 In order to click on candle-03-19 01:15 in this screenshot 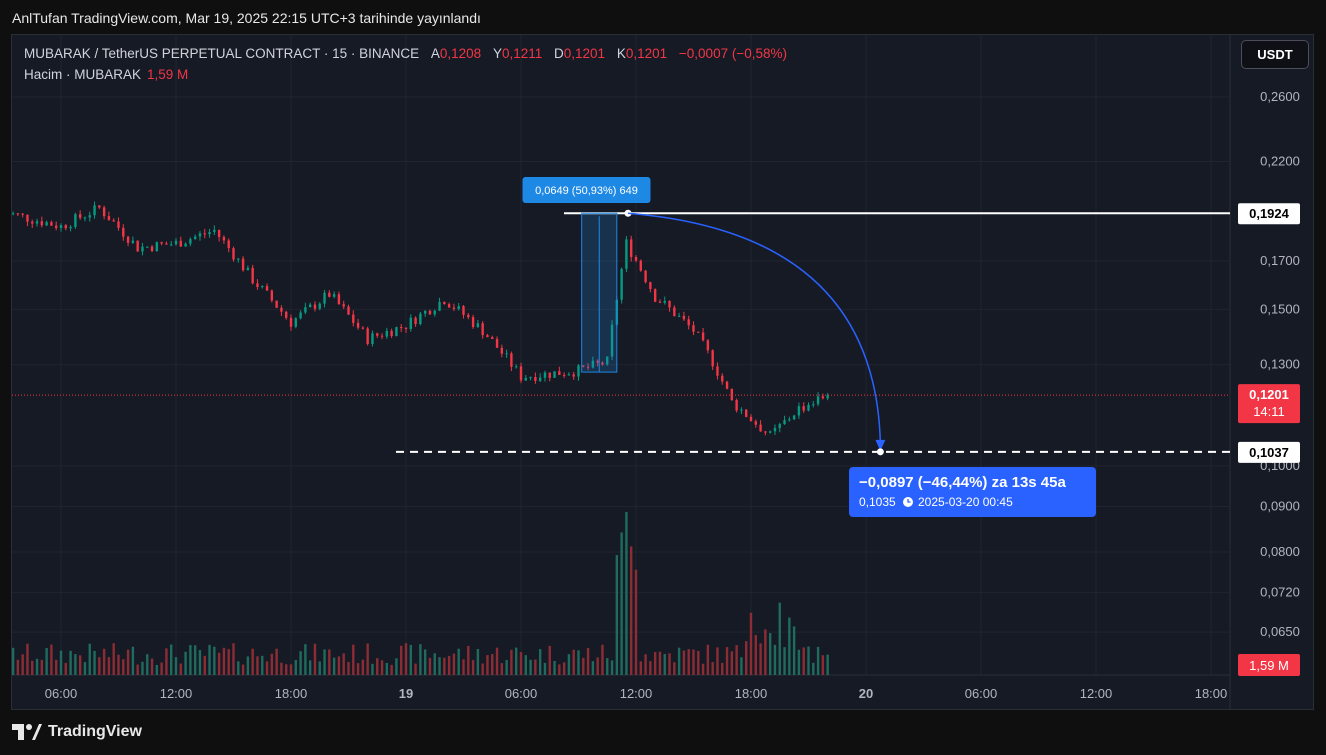, I will do `click(430, 312)`.